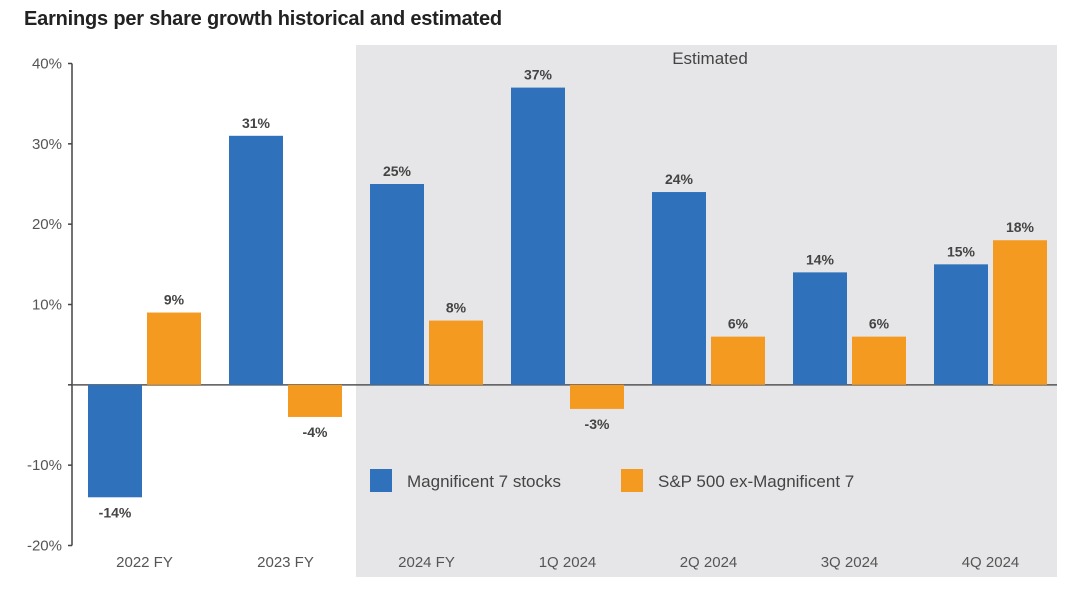 This screenshot has height=591, width=1080. What do you see at coordinates (597, 424) in the screenshot?
I see `data-label: -3%` at bounding box center [597, 424].